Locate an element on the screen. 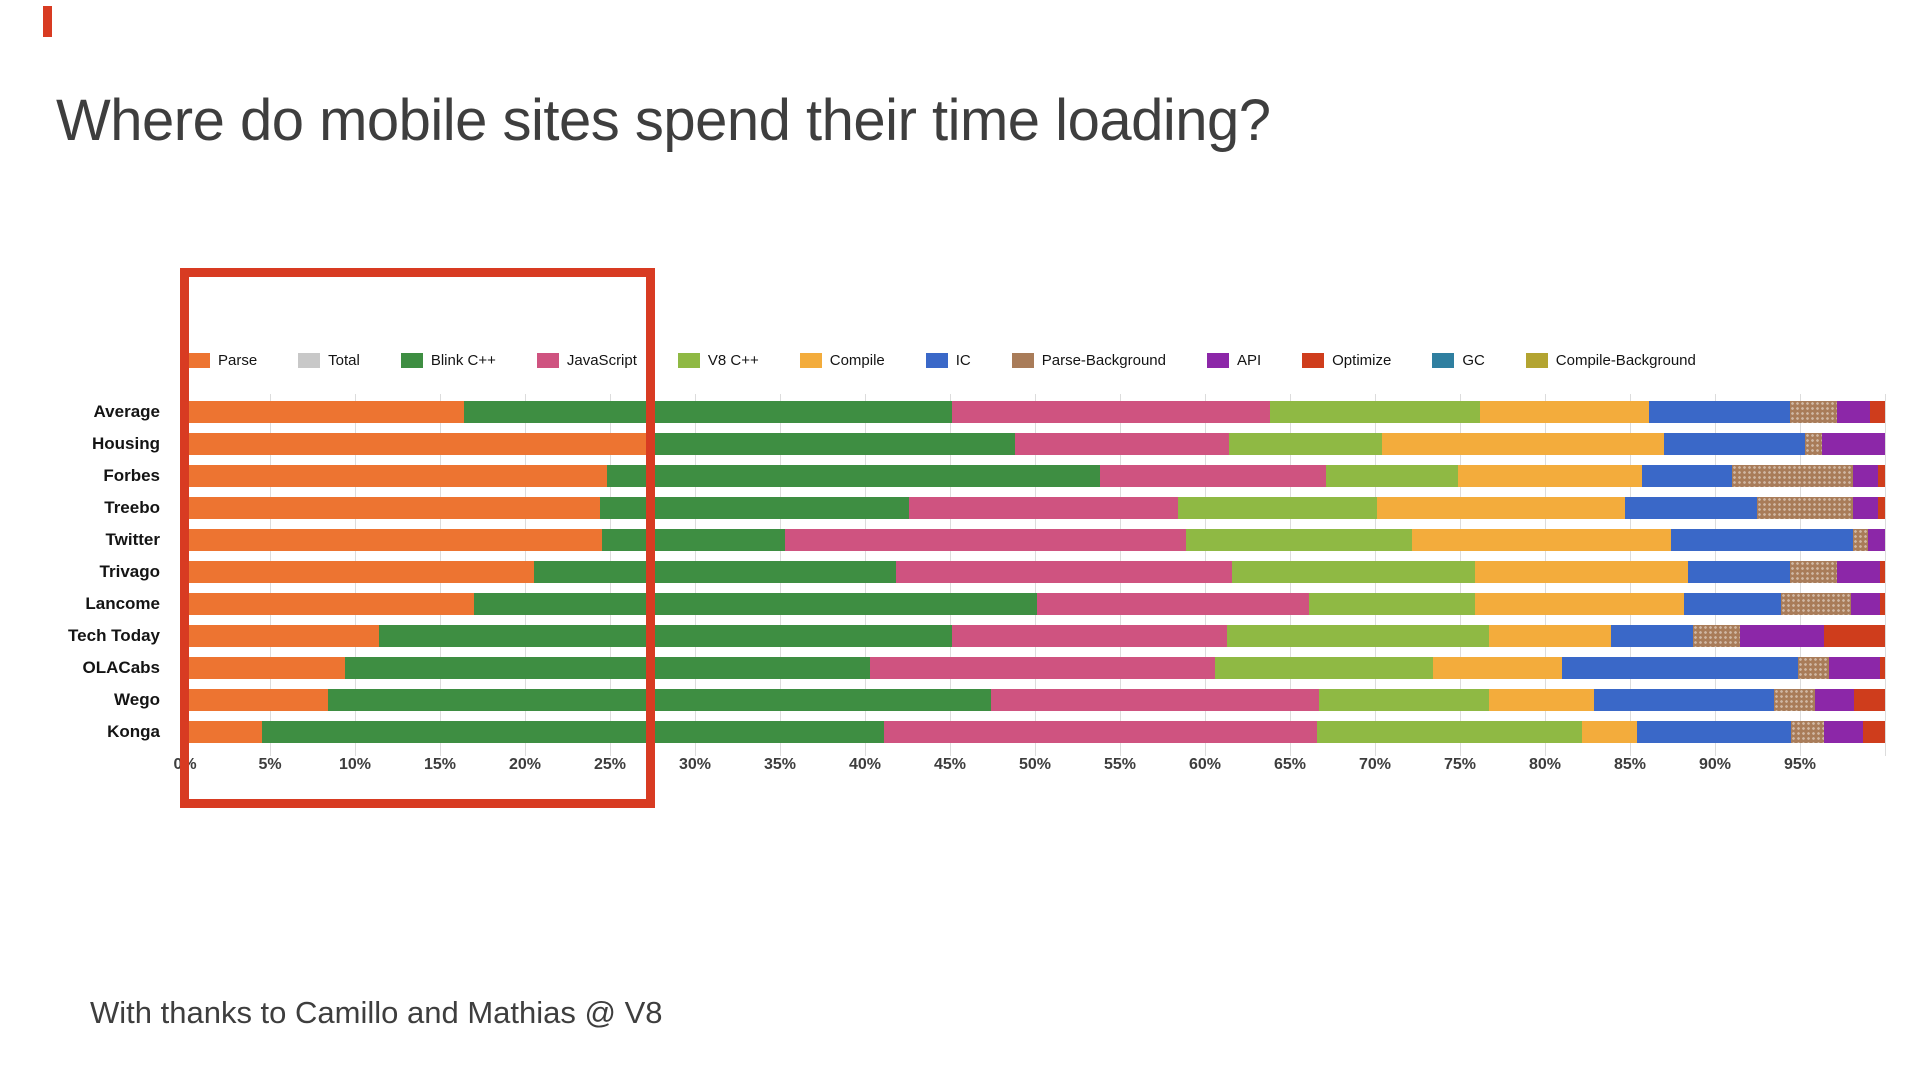 This screenshot has width=1920, height=1080. row-label: Forbes is located at coordinates (131, 475).